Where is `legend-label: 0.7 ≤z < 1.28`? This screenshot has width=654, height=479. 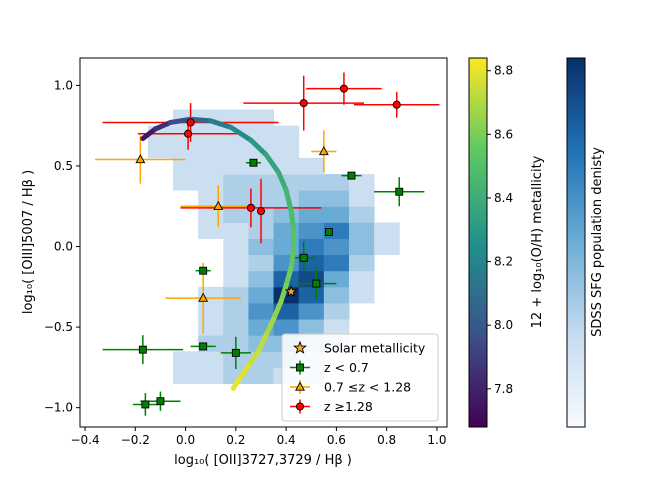
legend-label: 0.7 ≤z < 1.28 is located at coordinates (367, 387).